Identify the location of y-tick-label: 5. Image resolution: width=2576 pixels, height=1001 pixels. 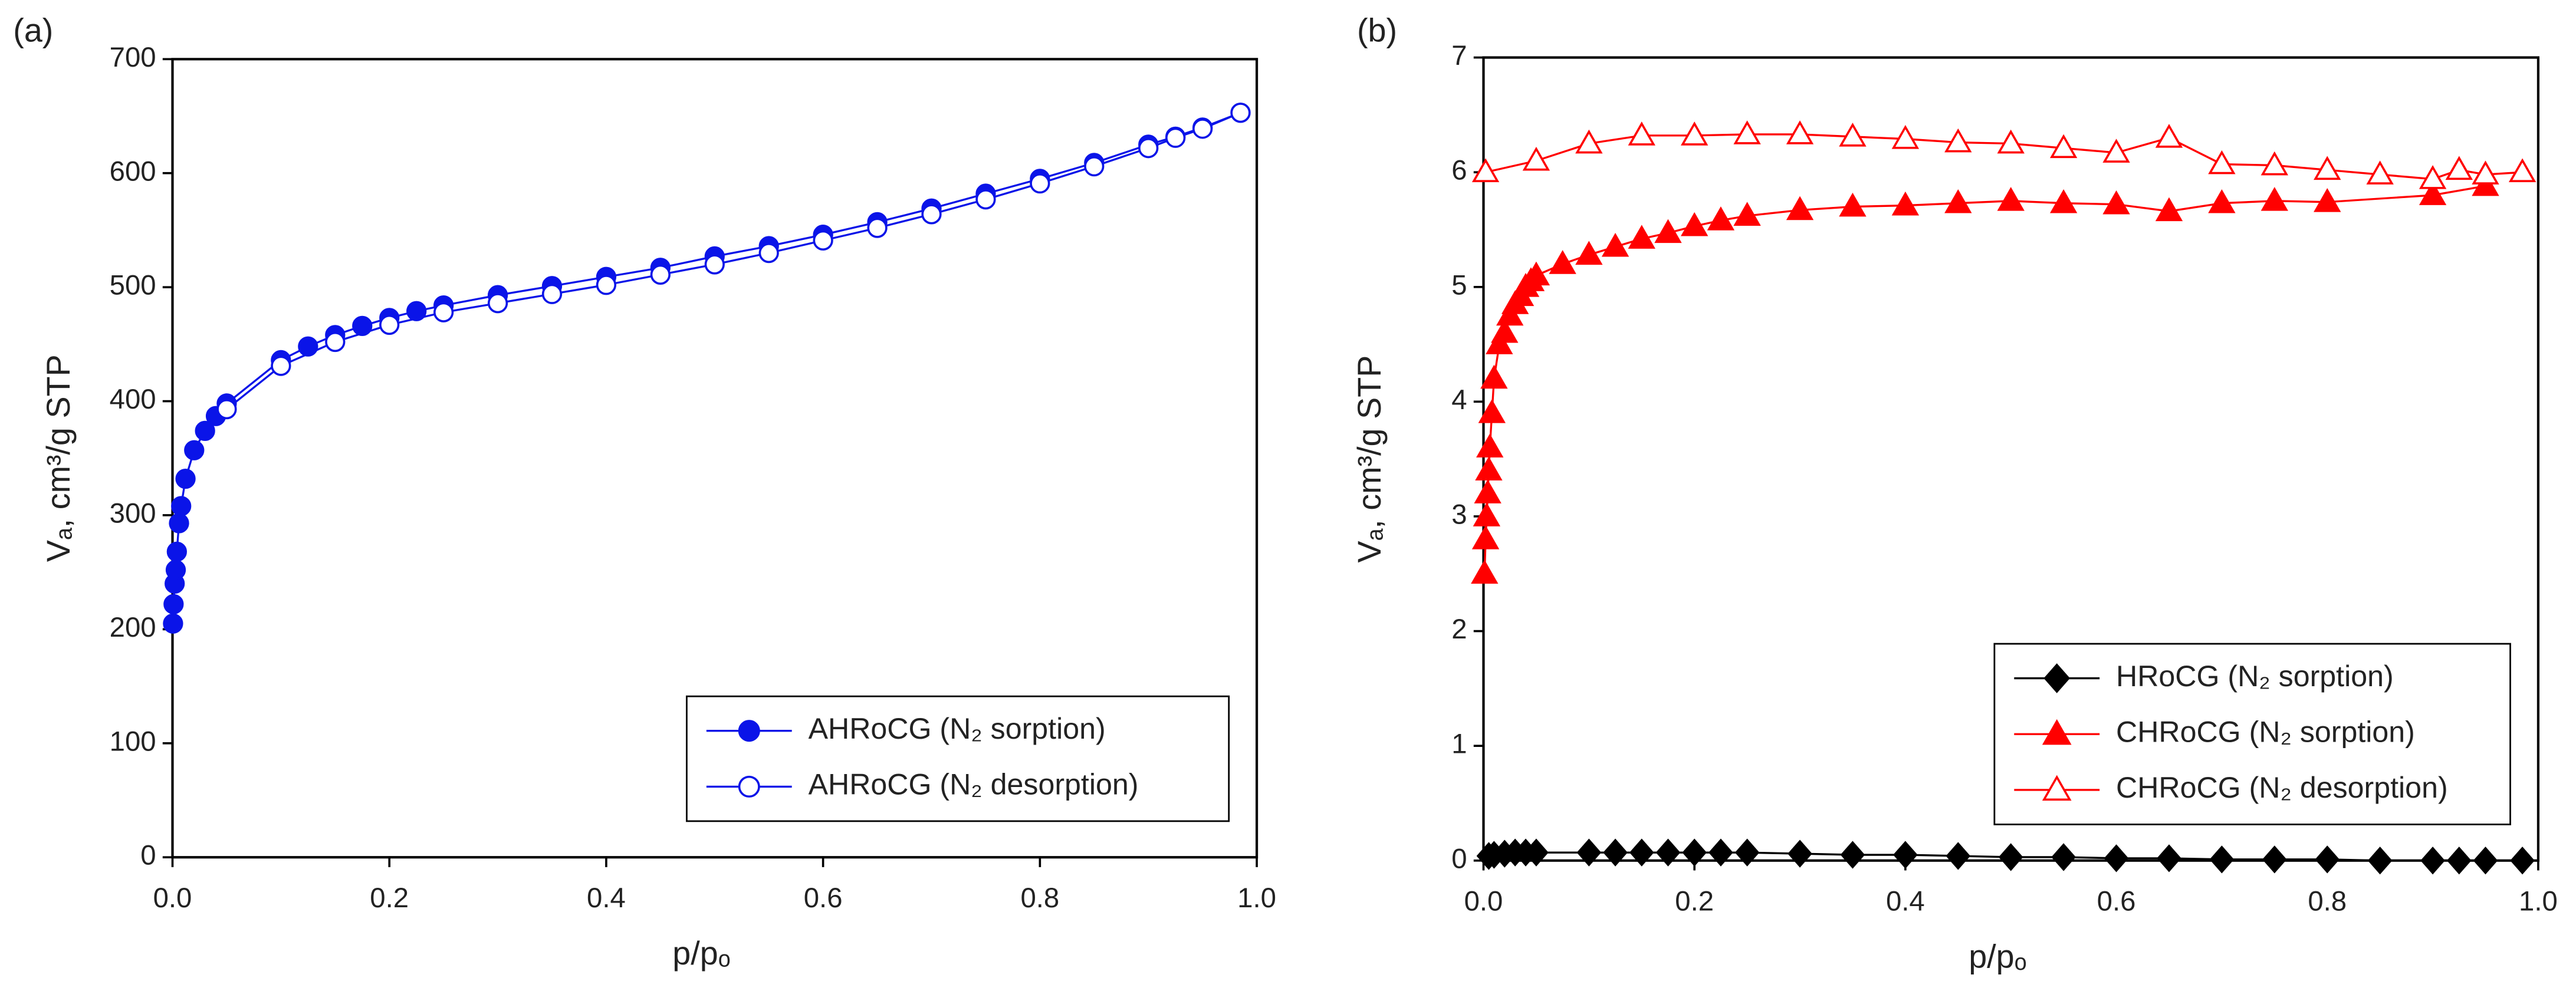
(1459, 285).